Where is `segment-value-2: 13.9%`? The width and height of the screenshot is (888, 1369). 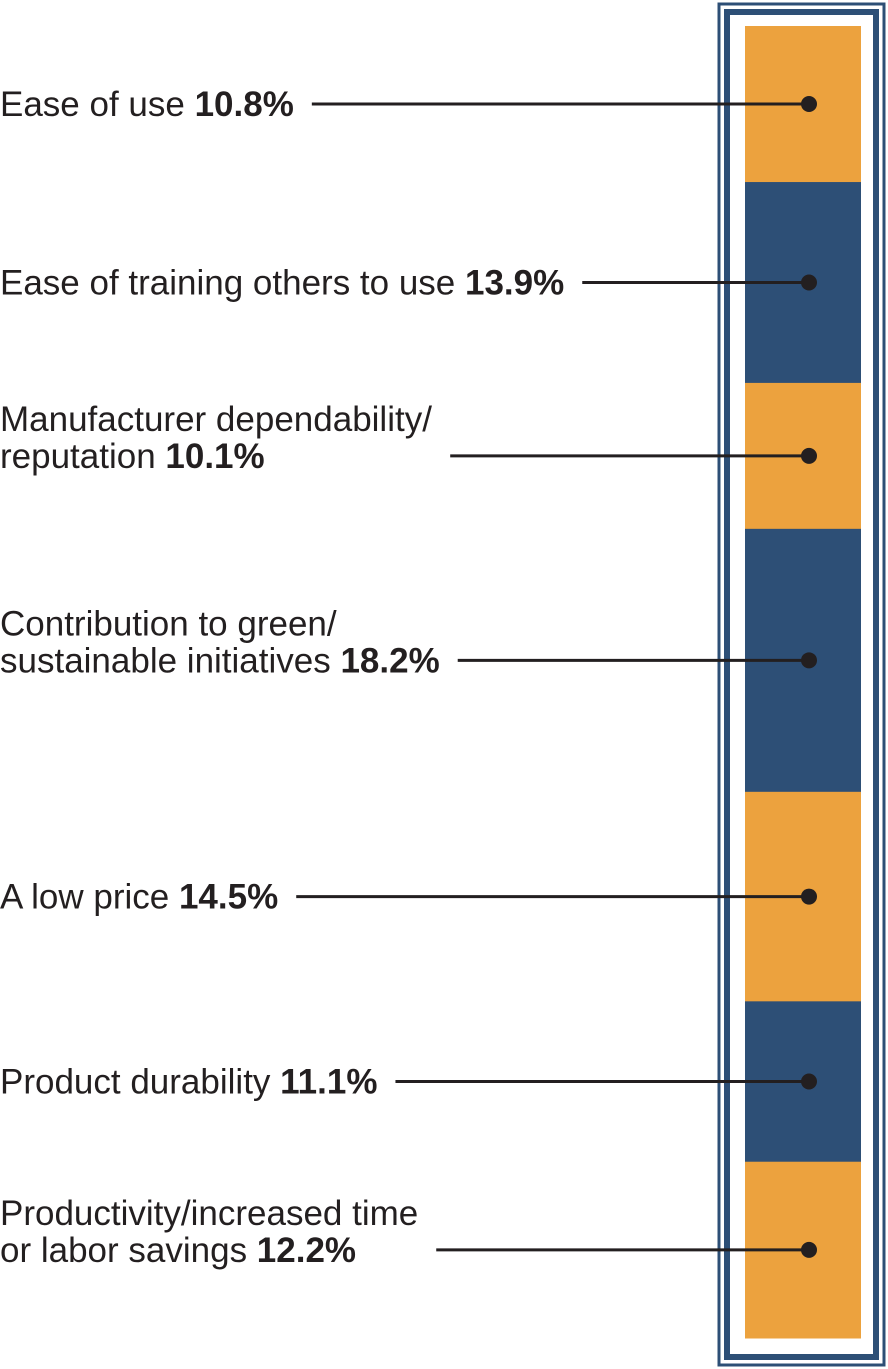 segment-value-2: 13.9% is located at coordinates (514, 282).